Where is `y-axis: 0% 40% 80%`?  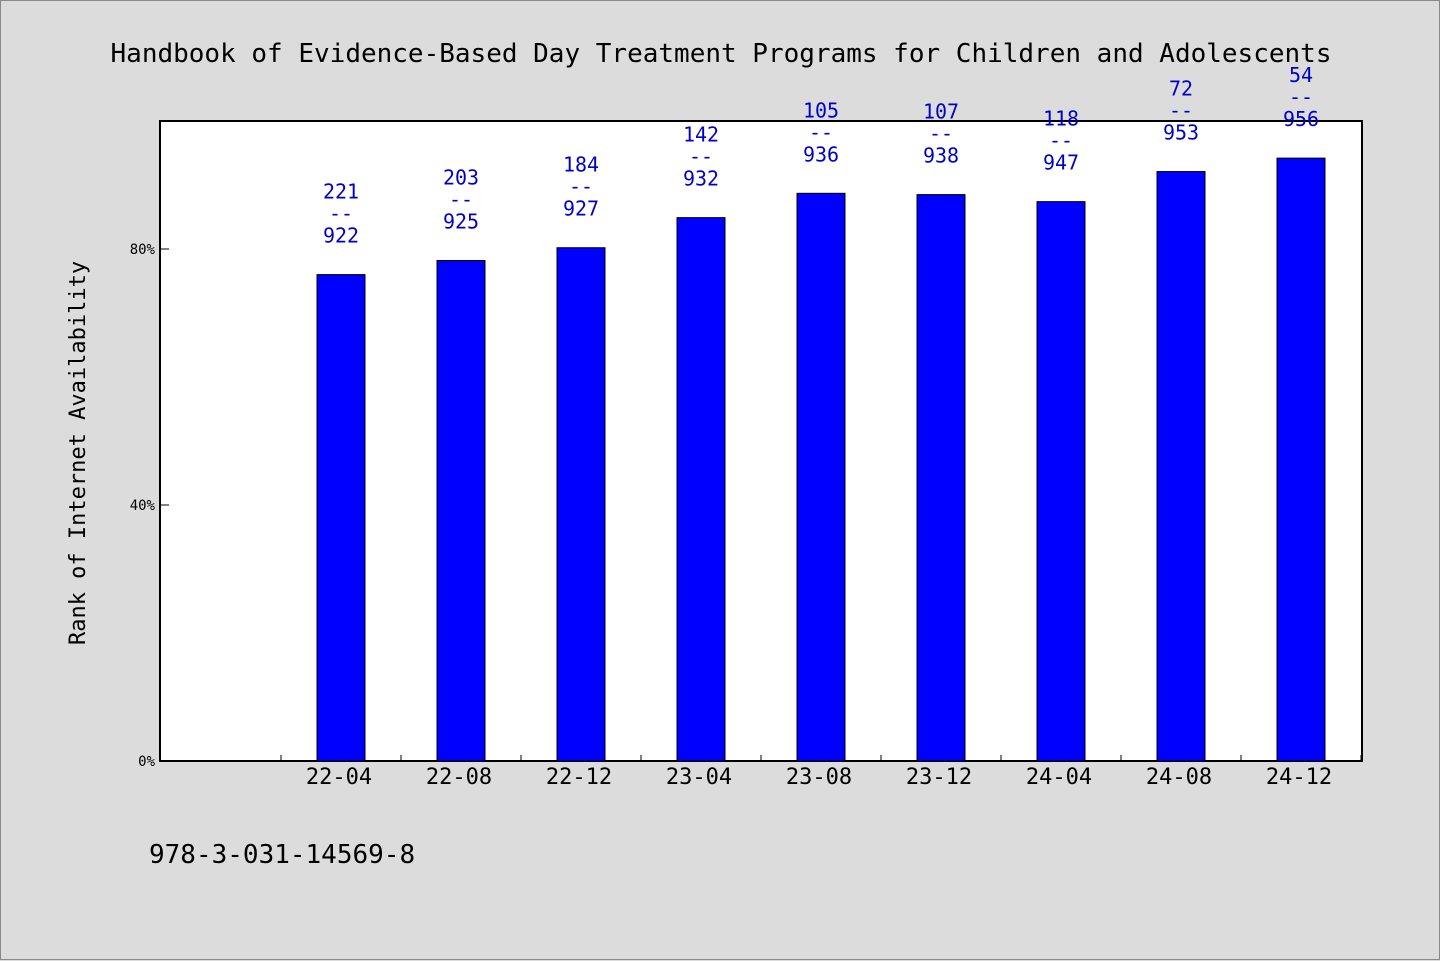 y-axis: 0% 40% 80% is located at coordinates (149, 506).